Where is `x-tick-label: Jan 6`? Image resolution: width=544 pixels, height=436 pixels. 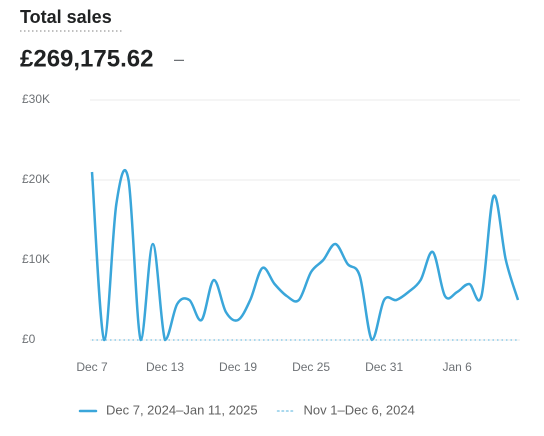 x-tick-label: Jan 6 is located at coordinates (457, 367).